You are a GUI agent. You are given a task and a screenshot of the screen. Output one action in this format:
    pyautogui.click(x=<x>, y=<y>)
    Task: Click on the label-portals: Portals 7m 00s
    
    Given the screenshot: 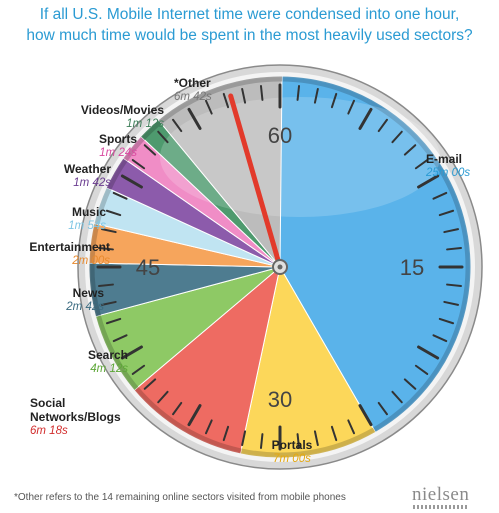 What is the action you would take?
    pyautogui.click(x=292, y=452)
    